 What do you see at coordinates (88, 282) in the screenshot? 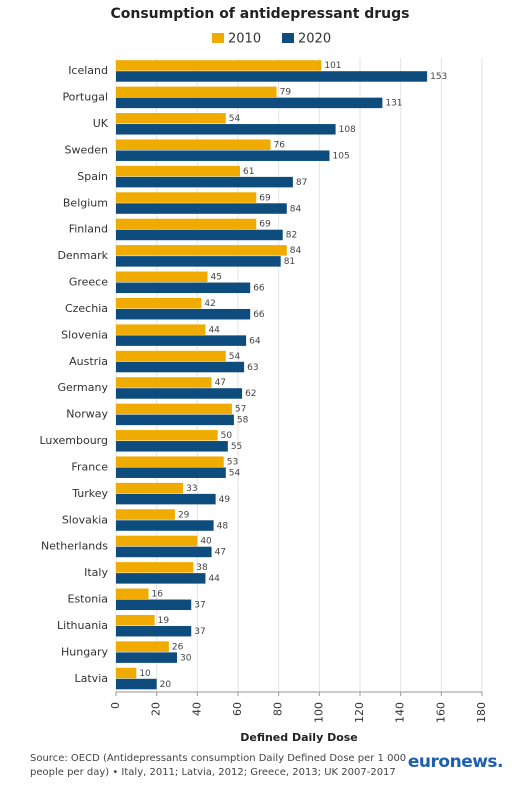
I see `y-tick-label: Greece` at bounding box center [88, 282].